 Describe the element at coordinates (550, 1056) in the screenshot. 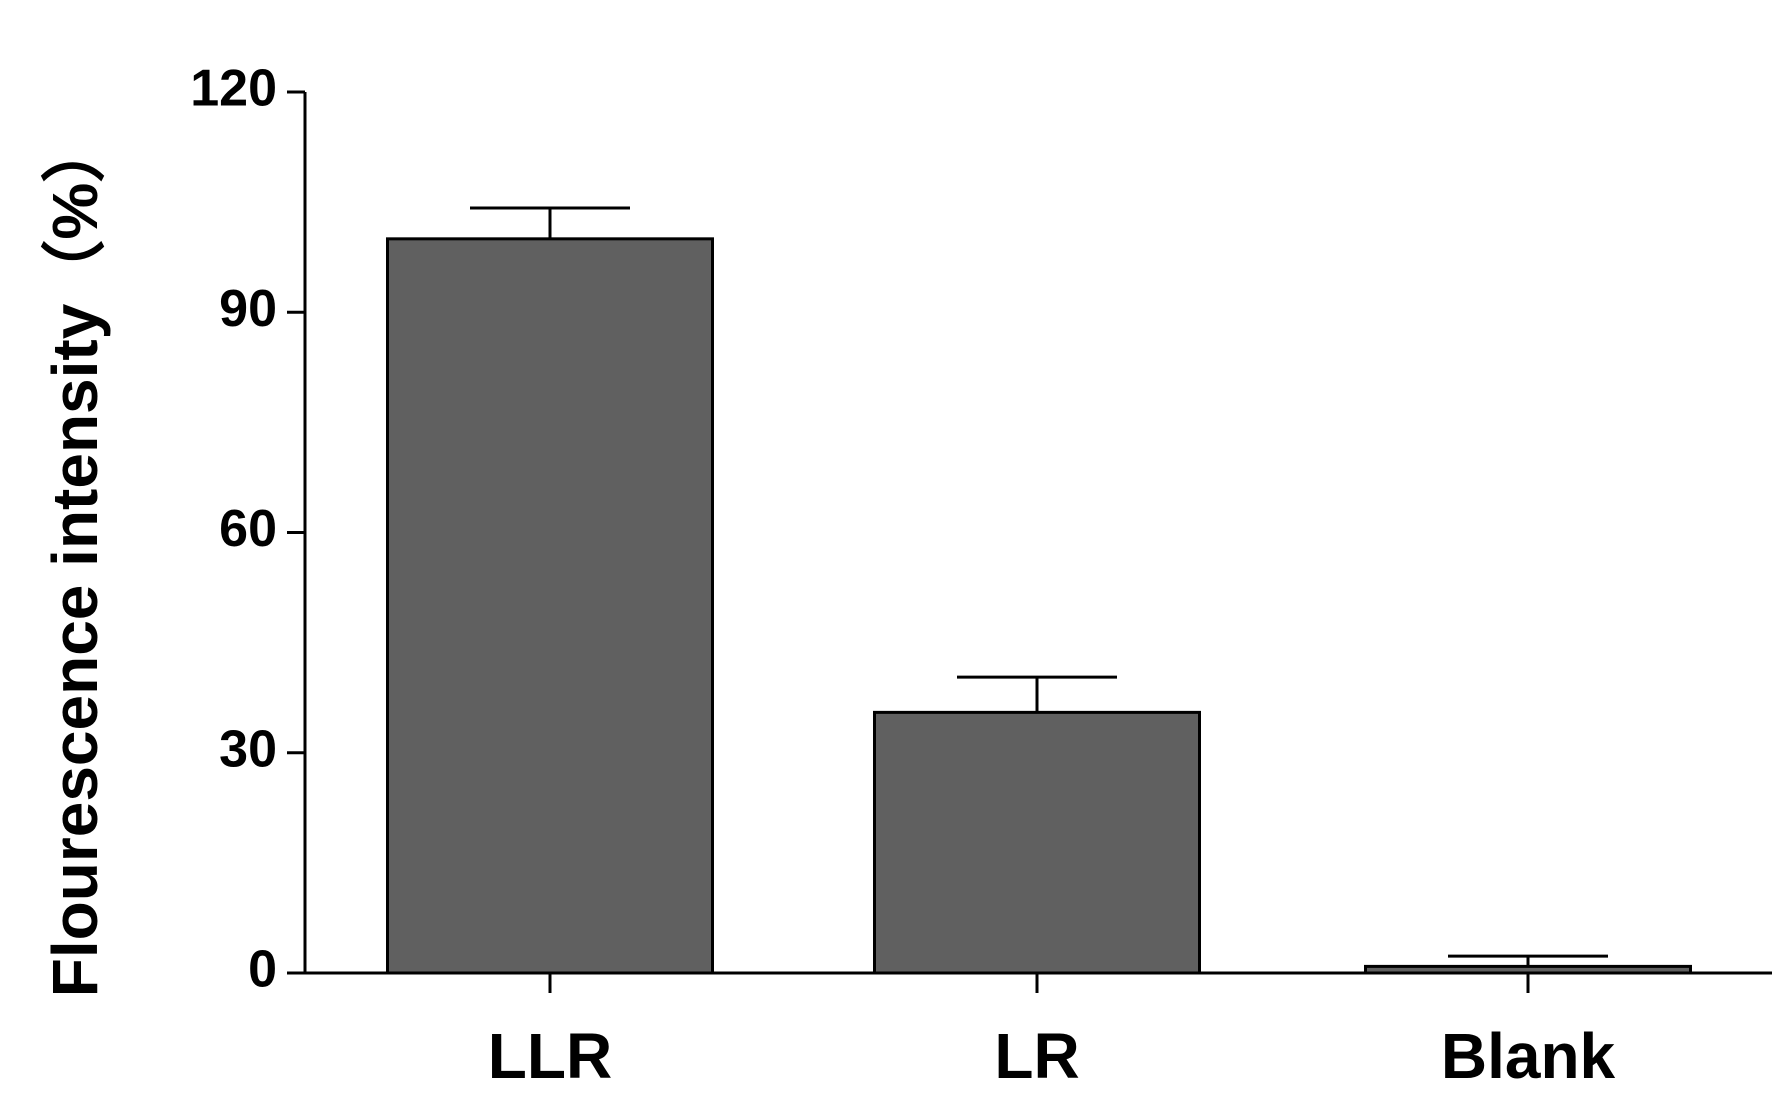

I see `x-tick-label: LLR` at that location.